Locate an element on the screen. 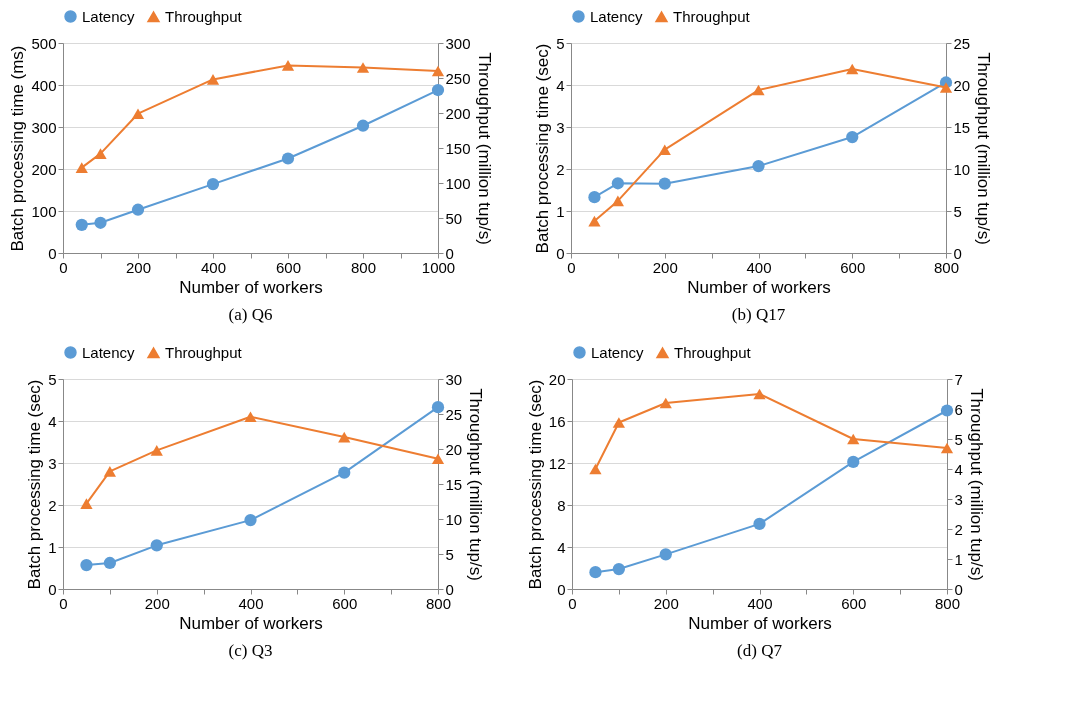 The image size is (1075, 725). y2-tick-label: 20 is located at coordinates (454, 449).